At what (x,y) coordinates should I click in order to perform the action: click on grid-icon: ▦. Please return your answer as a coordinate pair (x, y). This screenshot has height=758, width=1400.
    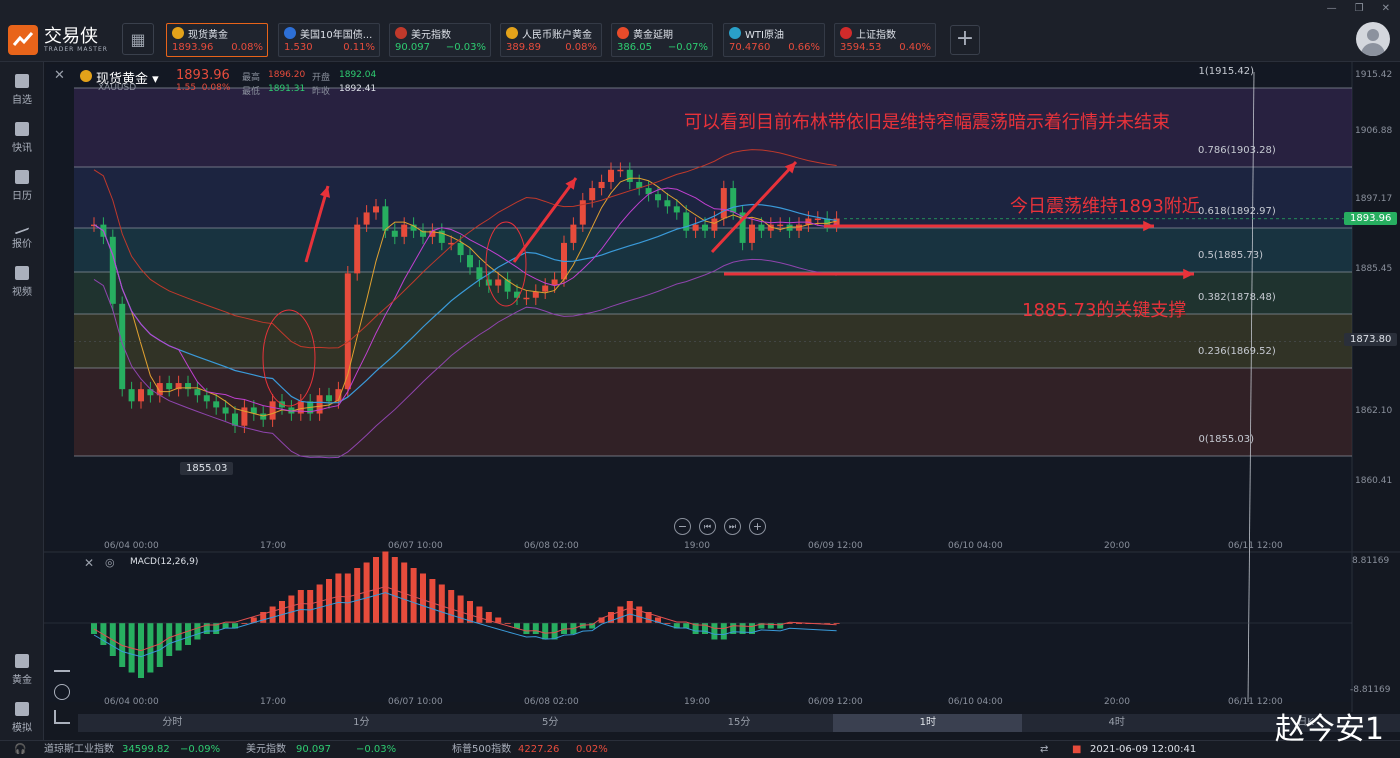
    Looking at the image, I should click on (138, 39).